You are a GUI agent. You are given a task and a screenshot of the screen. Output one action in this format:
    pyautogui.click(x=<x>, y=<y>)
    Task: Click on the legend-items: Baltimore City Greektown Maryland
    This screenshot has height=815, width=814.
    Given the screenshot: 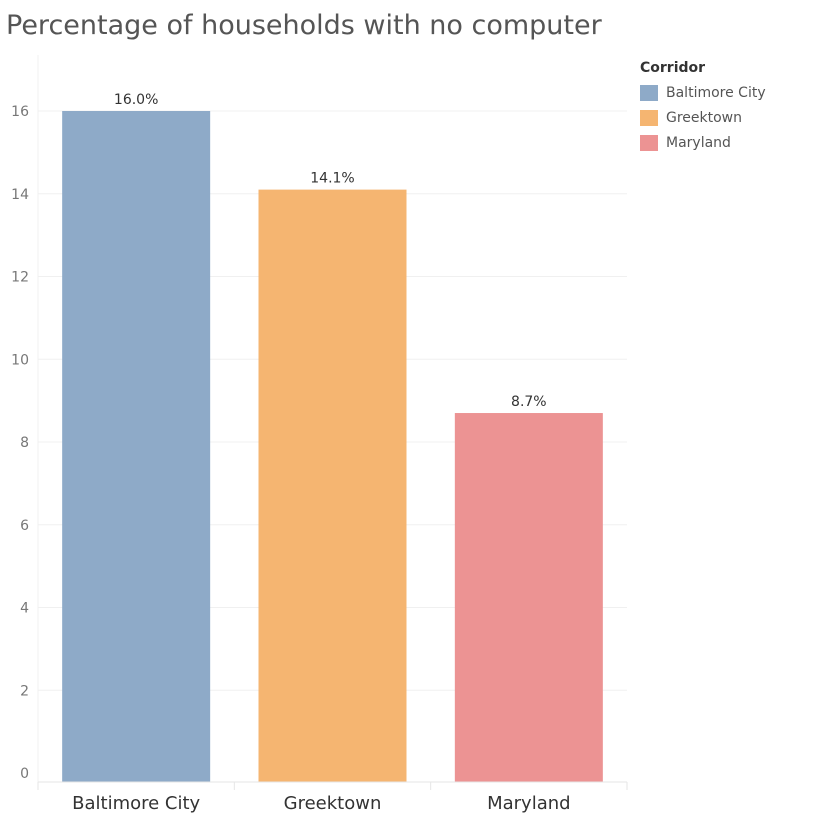 What is the action you would take?
    pyautogui.click(x=703, y=117)
    